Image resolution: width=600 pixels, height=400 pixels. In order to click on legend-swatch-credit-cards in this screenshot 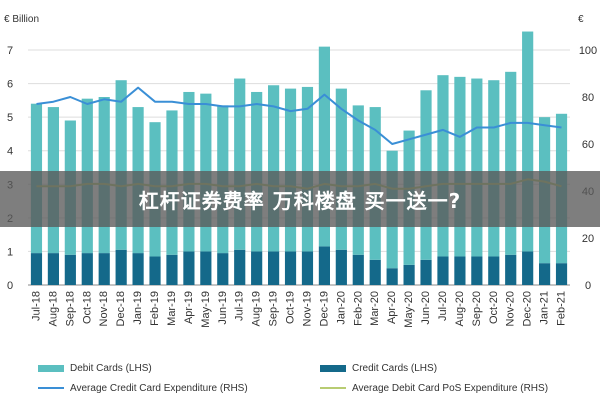, I will do `click(333, 368)`.